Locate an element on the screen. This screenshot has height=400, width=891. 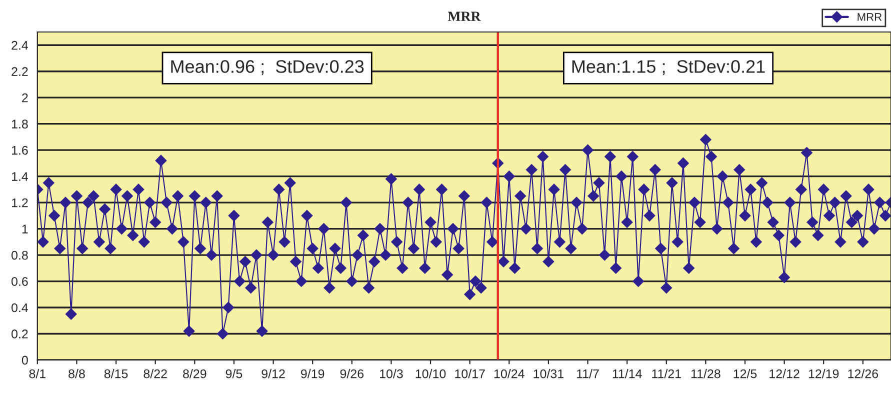
annotation: Mean:0.96 ; StDev:0.23 is located at coordinates (267, 68).